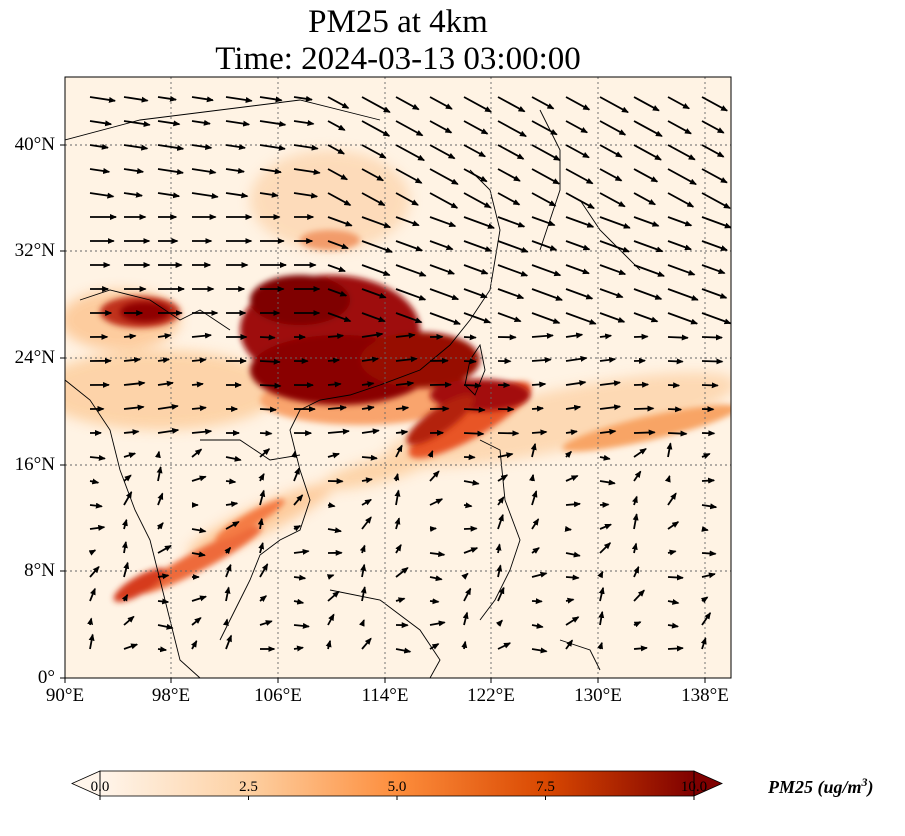  Describe the element at coordinates (34, 464) in the screenshot. I see `lat-label-16n: 16°N` at that location.